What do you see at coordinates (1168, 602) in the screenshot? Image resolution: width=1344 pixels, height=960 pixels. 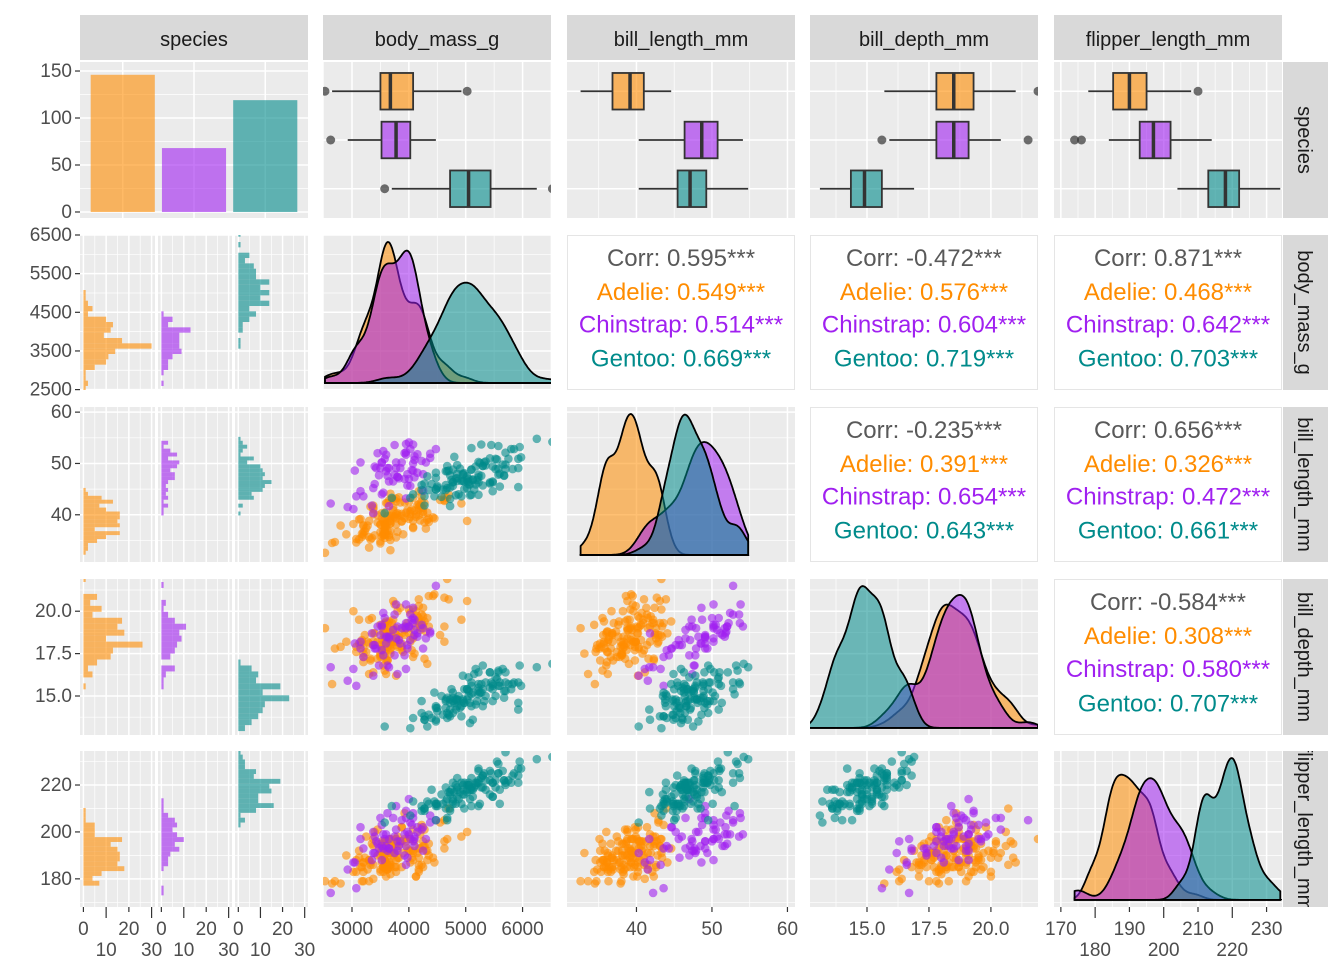 I see `overall-correlation-text: Corr: -0.584***` at bounding box center [1168, 602].